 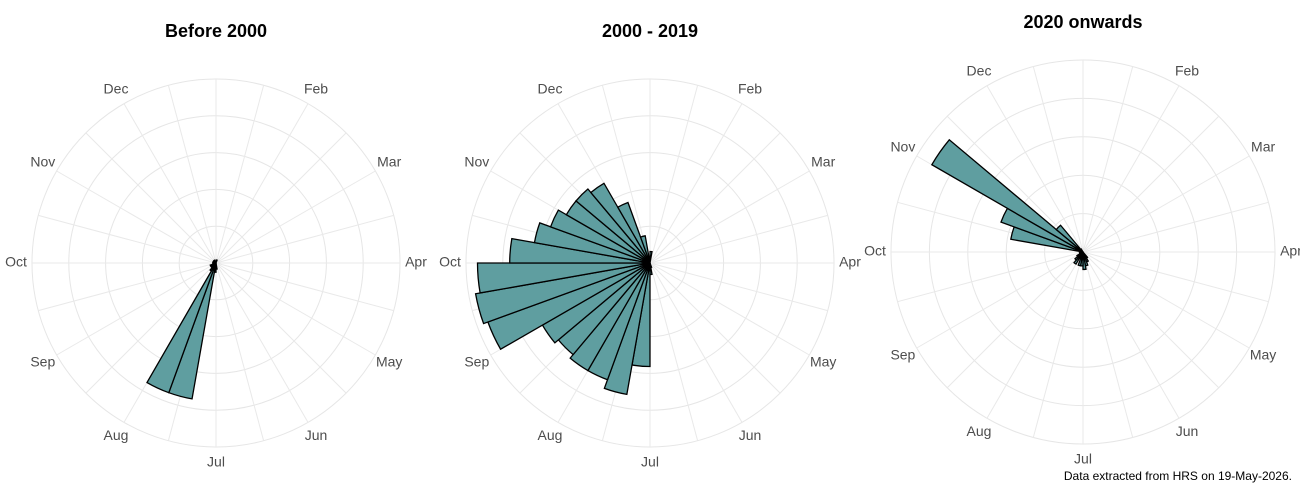 What do you see at coordinates (1082, 22) in the screenshot?
I see `chart-title: 2020 onwards` at bounding box center [1082, 22].